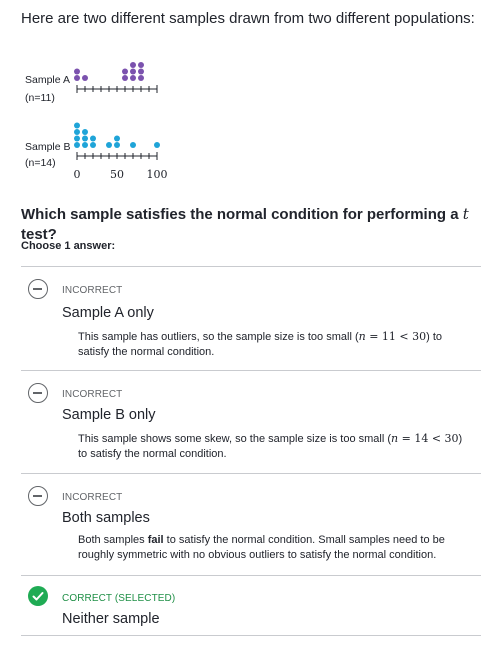 The image size is (501, 648). I want to click on choice-neither-sample: CORRECT (SELECTED) Neither sample, so click(251, 605).